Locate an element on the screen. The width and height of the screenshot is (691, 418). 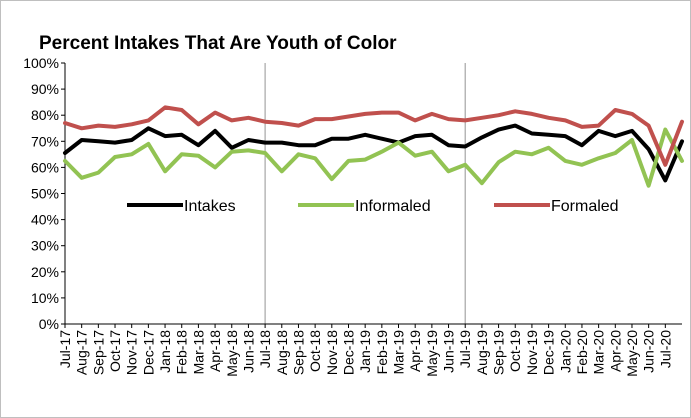
y-tick-label: 70% is located at coordinates (45, 141).